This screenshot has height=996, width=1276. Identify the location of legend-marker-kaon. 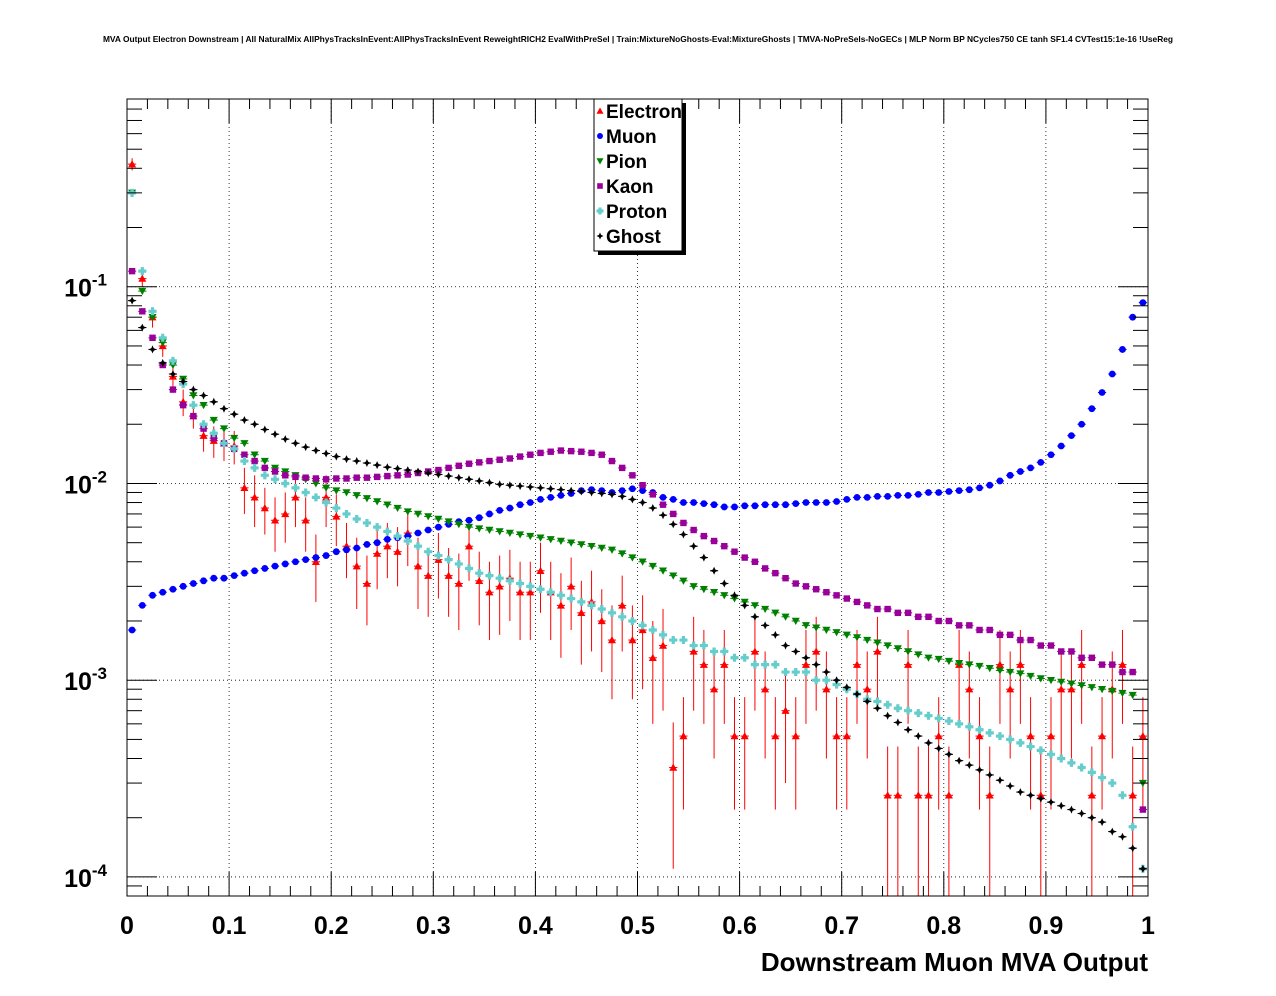
(600, 186).